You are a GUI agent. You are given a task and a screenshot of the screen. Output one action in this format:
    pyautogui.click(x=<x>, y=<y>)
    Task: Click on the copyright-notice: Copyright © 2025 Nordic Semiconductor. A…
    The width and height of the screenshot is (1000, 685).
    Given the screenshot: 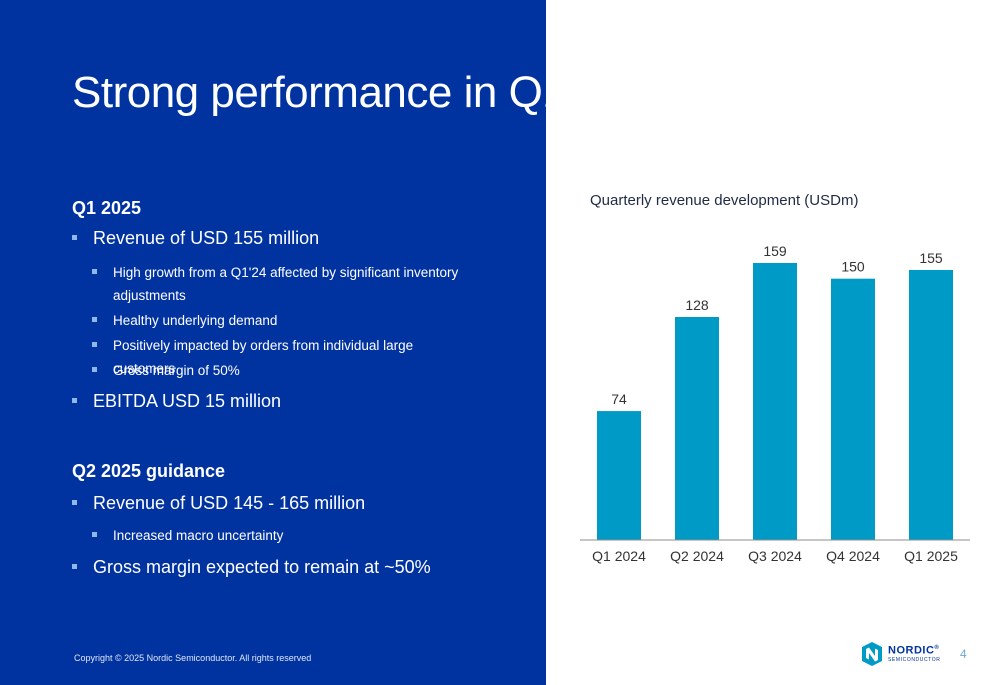 What is the action you would take?
    pyautogui.click(x=193, y=658)
    